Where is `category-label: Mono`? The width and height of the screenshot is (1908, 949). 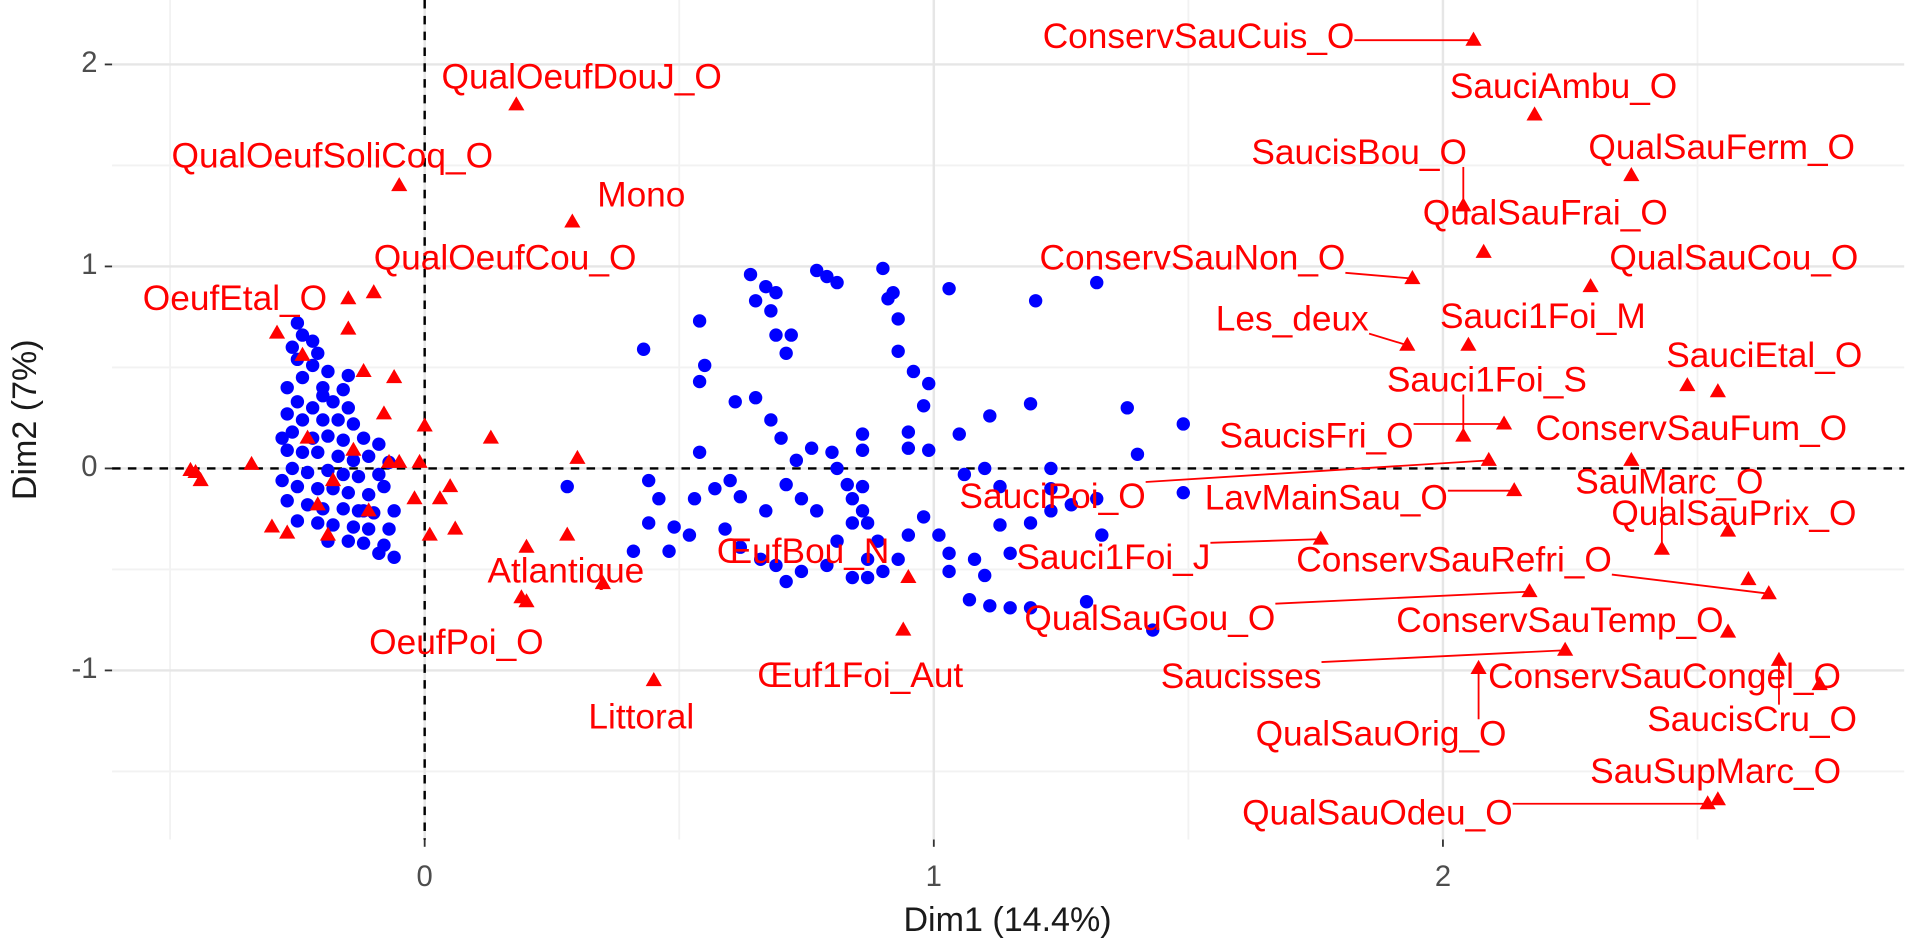 category-label: Mono is located at coordinates (641, 194).